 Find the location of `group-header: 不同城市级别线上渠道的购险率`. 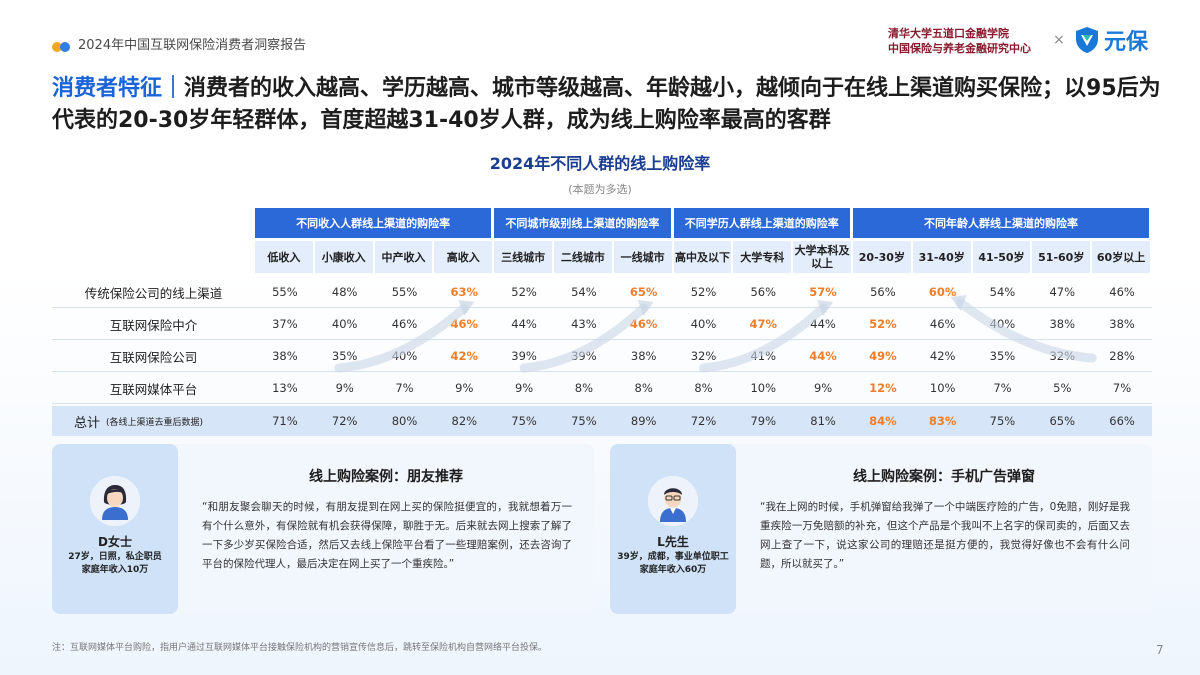

group-header: 不同城市级别线上渠道的购险率 is located at coordinates (582, 223).